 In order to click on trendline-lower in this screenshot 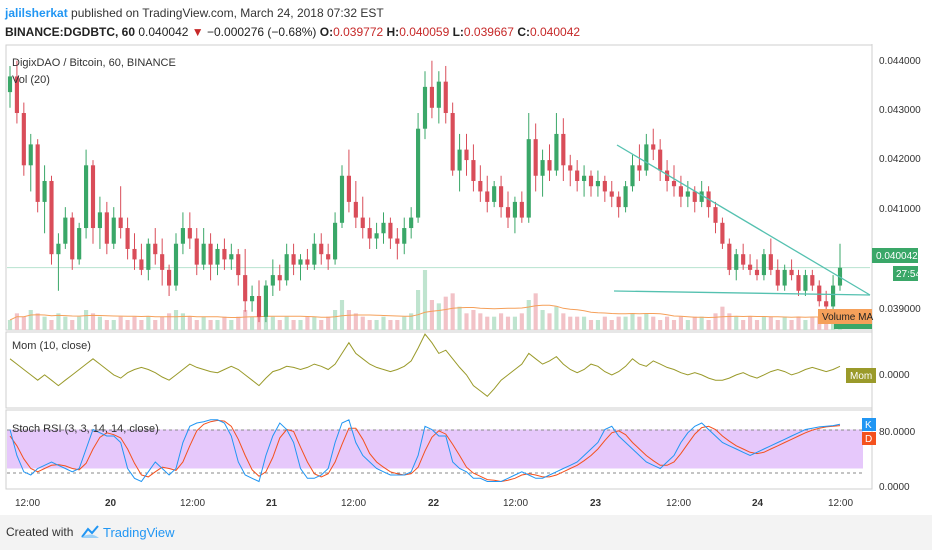, I will do `click(742, 293)`.